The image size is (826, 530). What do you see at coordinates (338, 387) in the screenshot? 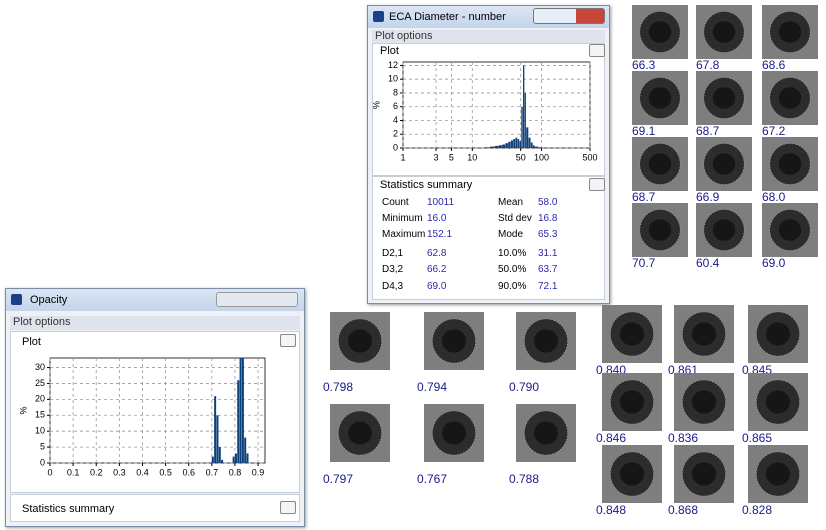
I see `particle-label: 0.798` at bounding box center [338, 387].